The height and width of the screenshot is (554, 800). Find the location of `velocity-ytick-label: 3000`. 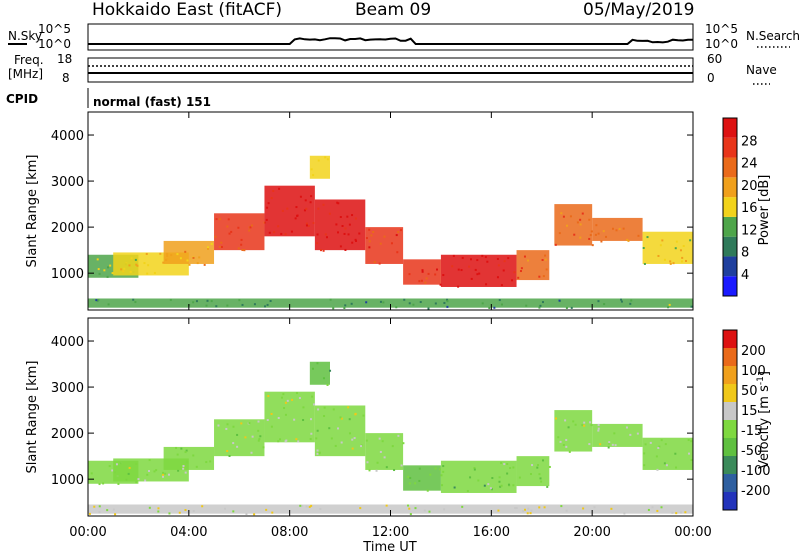

velocity-ytick-label: 3000 is located at coordinates (67, 388).